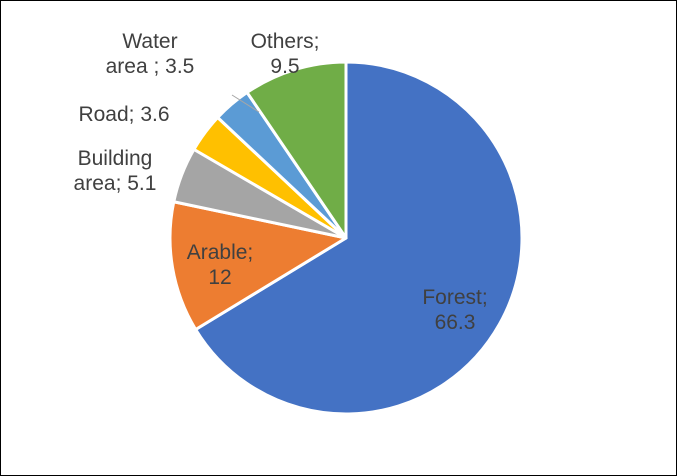 The image size is (677, 476). I want to click on water-area-leader-line, so click(245, 103).